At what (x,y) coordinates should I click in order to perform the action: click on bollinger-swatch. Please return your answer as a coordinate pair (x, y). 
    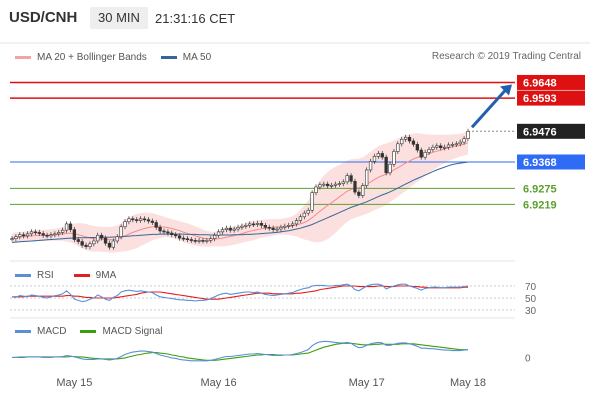
    Looking at the image, I should click on (23, 57).